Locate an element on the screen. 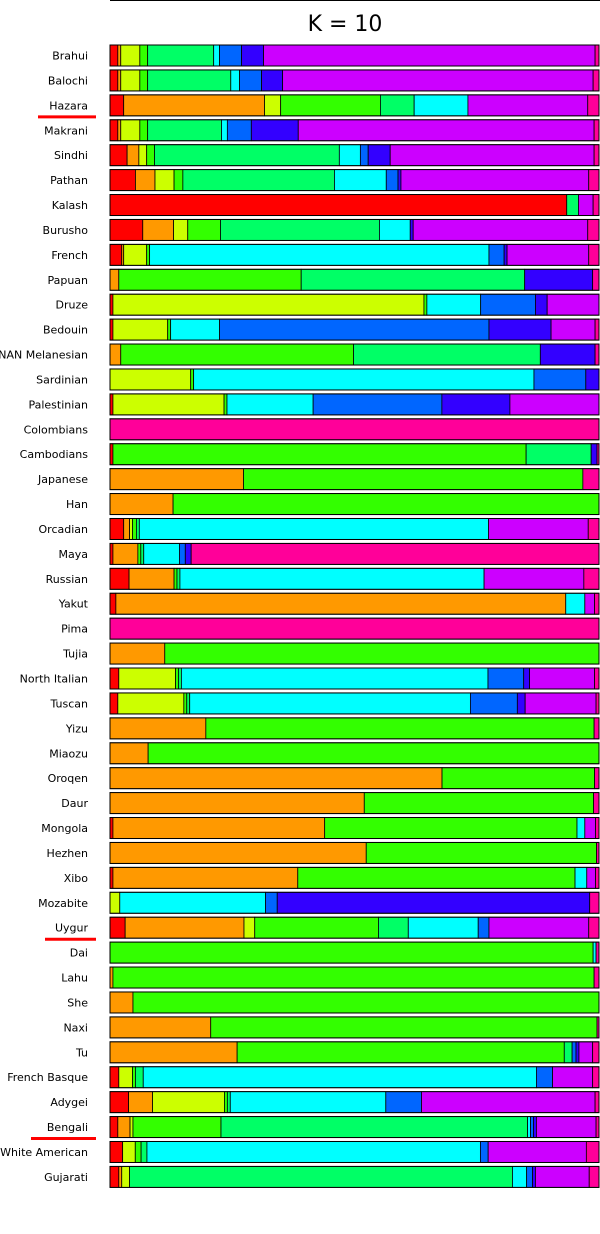 The image size is (600, 1234). bar-frame-sardinian is located at coordinates (354, 379).